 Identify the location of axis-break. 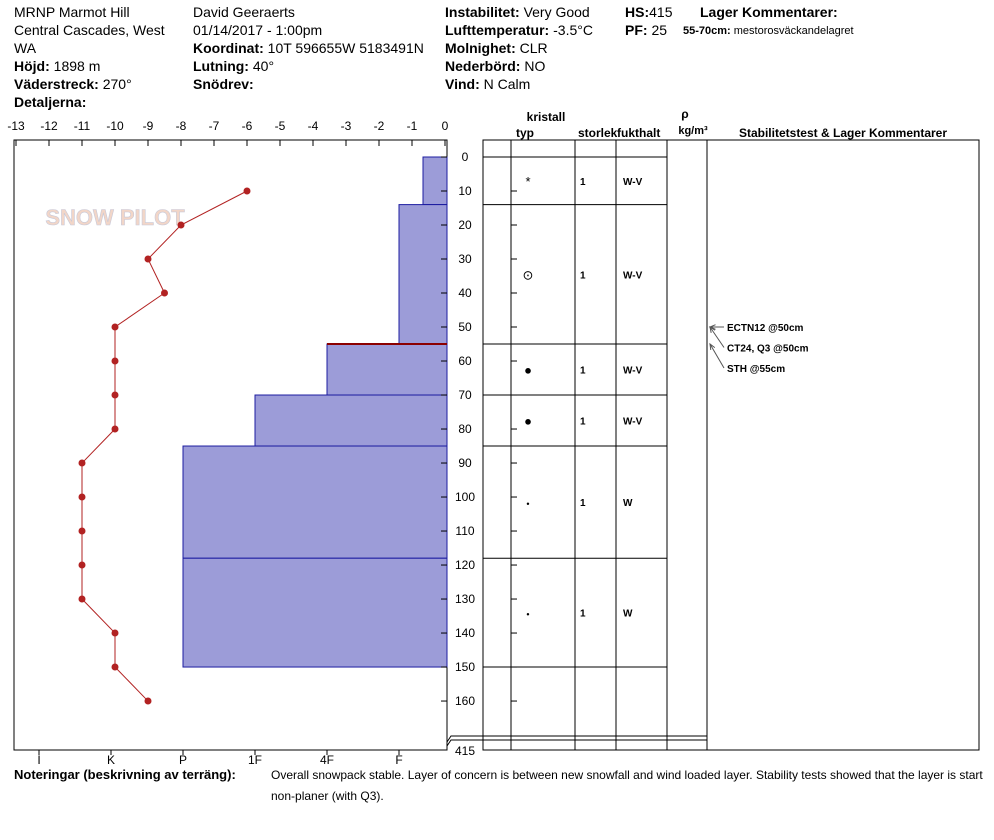
(576, 743).